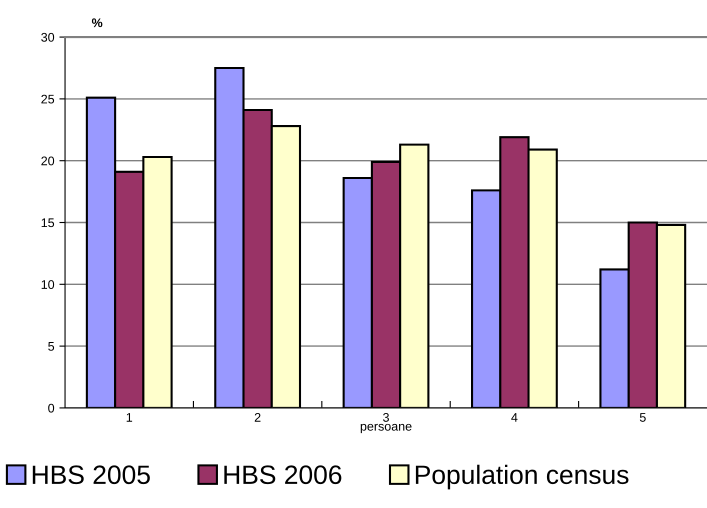 This screenshot has width=707, height=508. What do you see at coordinates (514, 417) in the screenshot?
I see `x-tick-label: 4` at bounding box center [514, 417].